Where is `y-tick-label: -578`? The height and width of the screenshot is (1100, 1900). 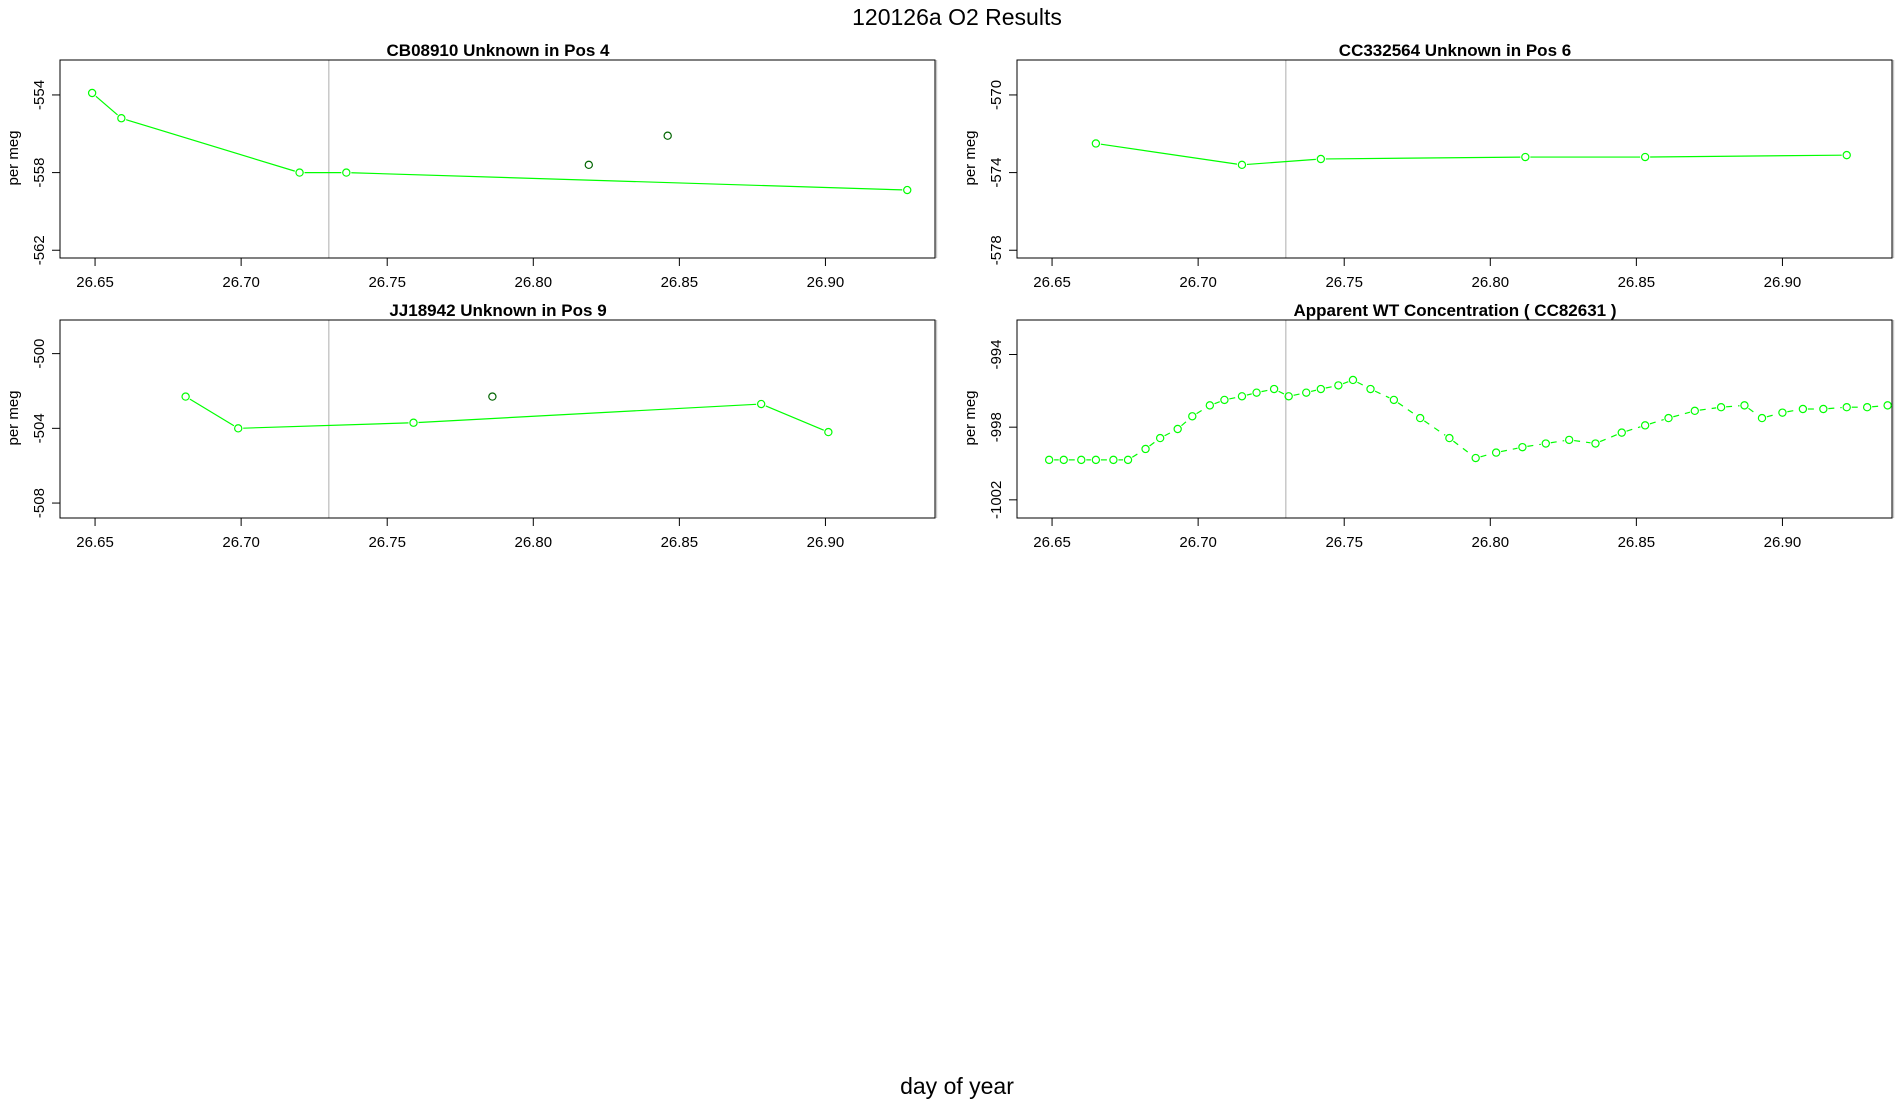 y-tick-label: -578 is located at coordinates (996, 250).